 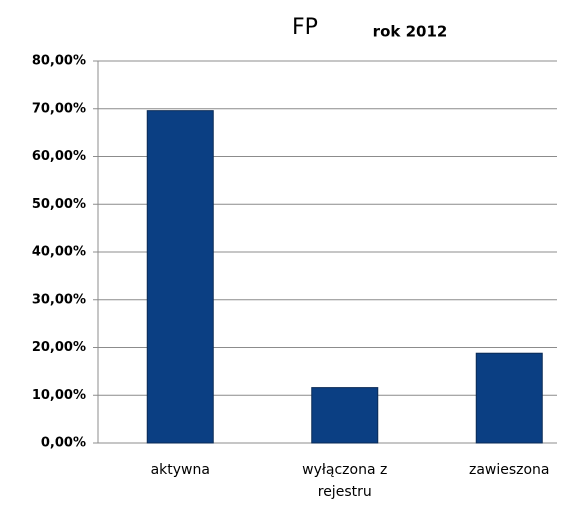 I want to click on y-tick-label: 0,00%, so click(x=63, y=443).